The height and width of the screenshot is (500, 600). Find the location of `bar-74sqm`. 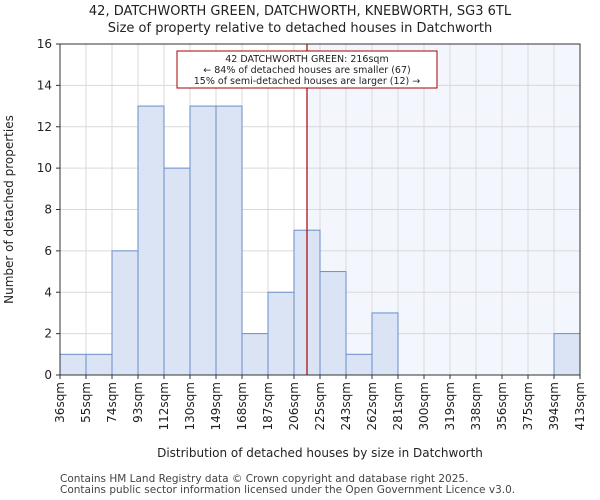

bar-74sqm is located at coordinates (125, 313).